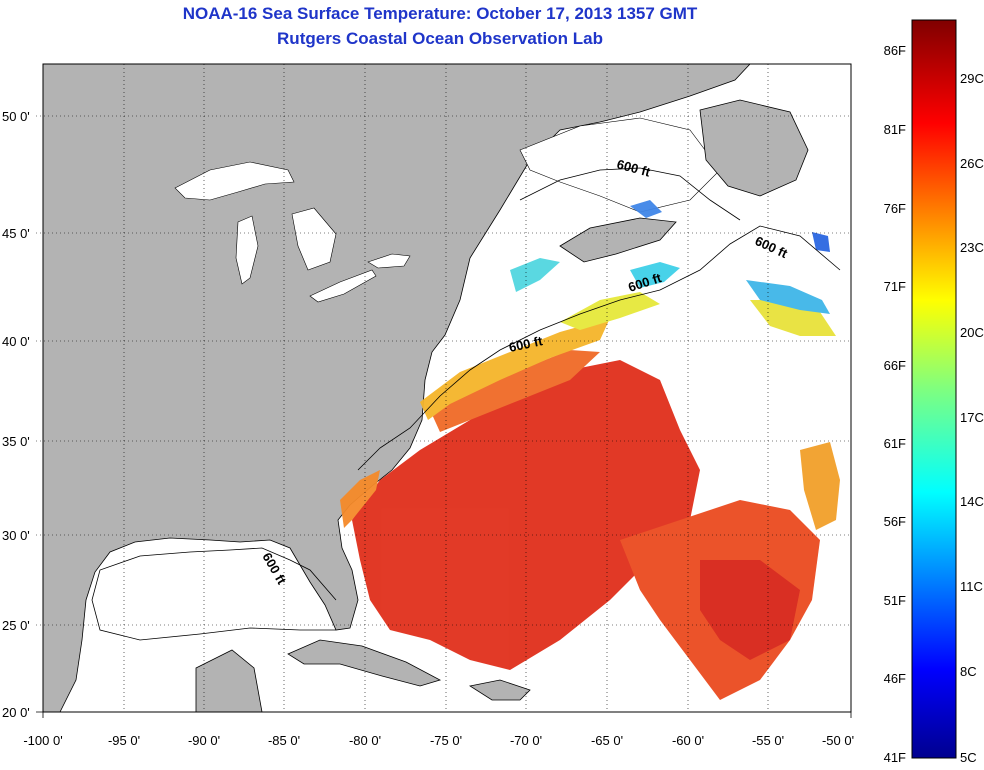 The height and width of the screenshot is (770, 984). What do you see at coordinates (440, 38) in the screenshot?
I see `map-subtitle: Rutgers Coastal Ocean Observation Lab` at bounding box center [440, 38].